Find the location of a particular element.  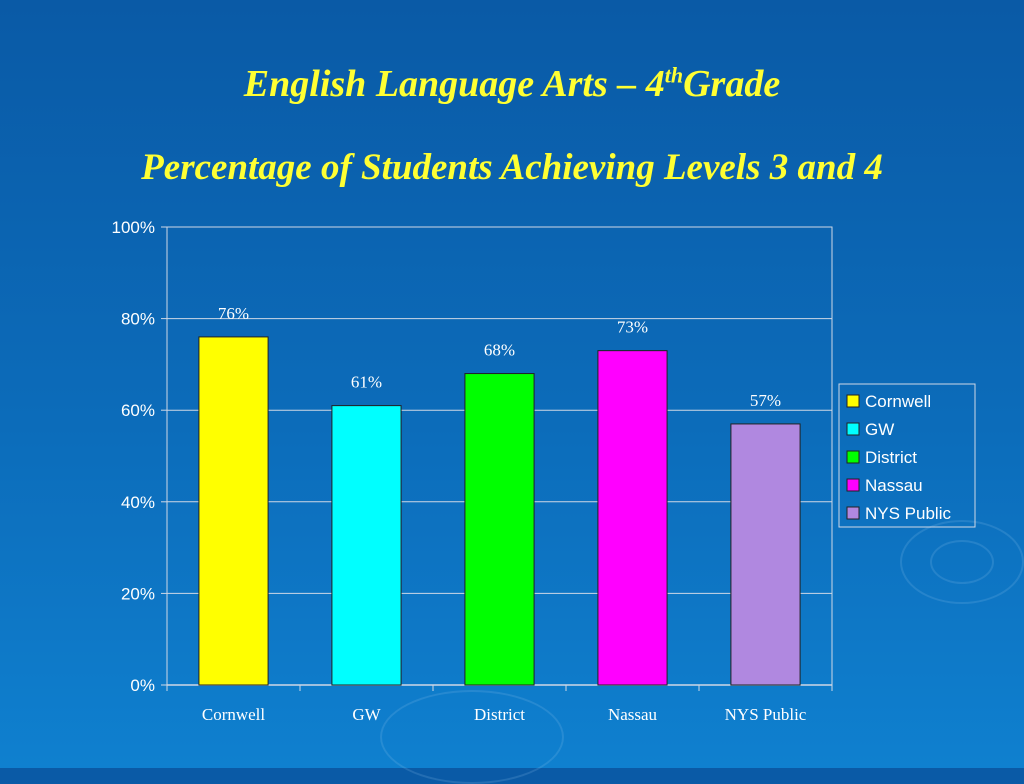

y-tick-label: 80% is located at coordinates (138, 319).